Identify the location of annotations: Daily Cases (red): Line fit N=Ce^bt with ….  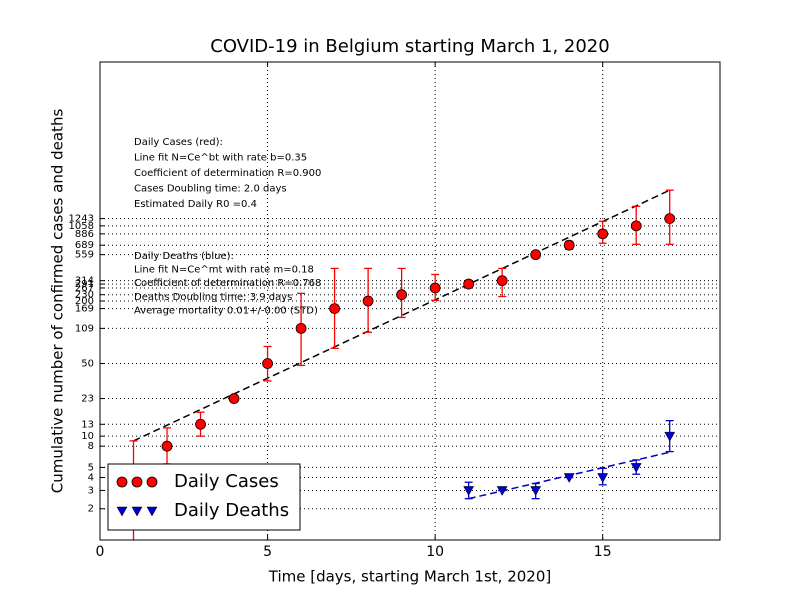
(227, 226).